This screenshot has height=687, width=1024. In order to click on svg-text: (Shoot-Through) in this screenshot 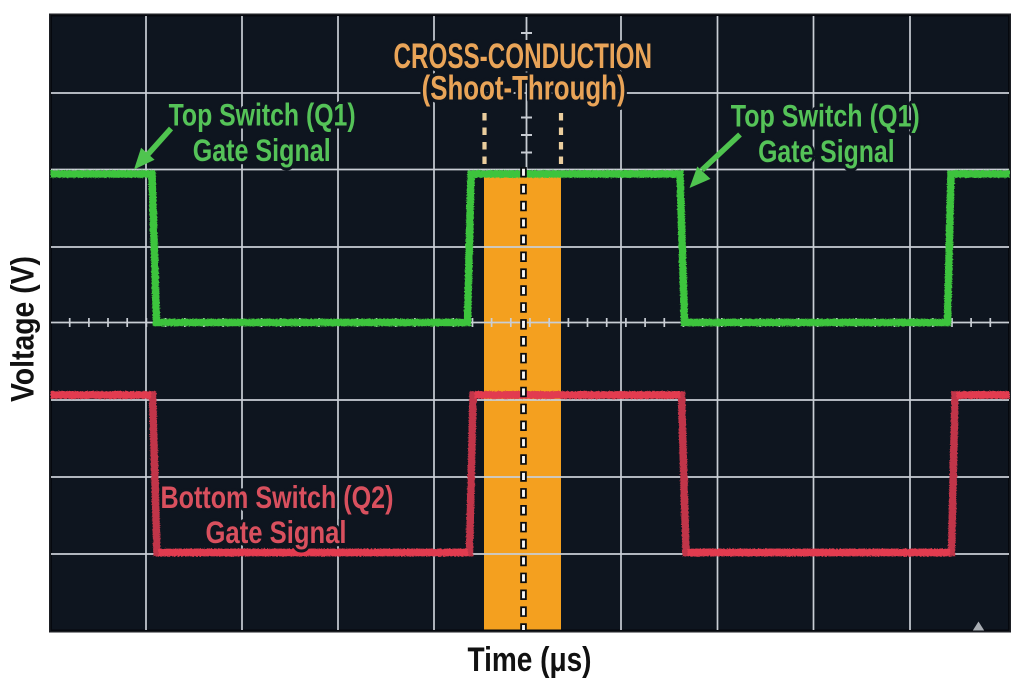, I will do `click(524, 88)`.